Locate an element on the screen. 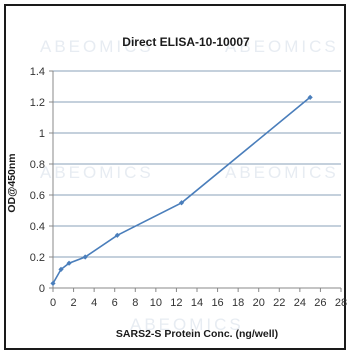  y-tick-label: 0.4 is located at coordinates (37, 227).